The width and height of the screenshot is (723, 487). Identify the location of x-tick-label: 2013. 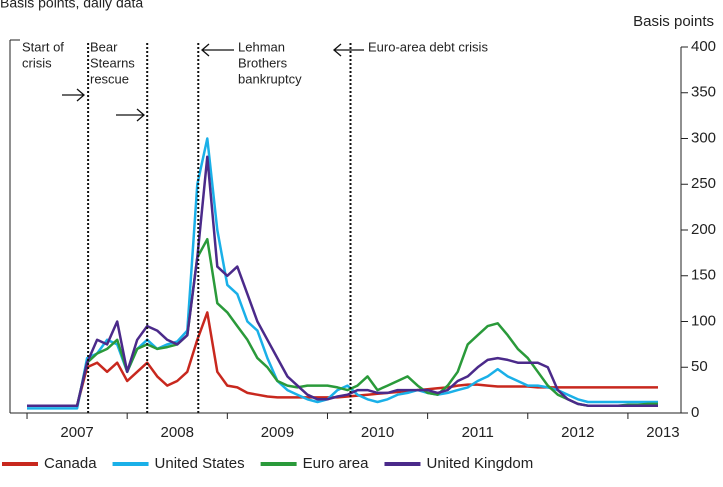
(662, 432).